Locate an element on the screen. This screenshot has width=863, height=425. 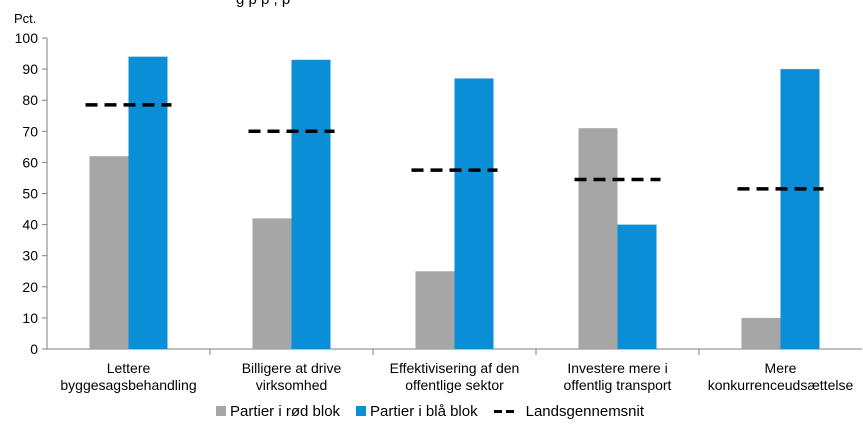
x-category-label: offentlig transport is located at coordinates (618, 385).